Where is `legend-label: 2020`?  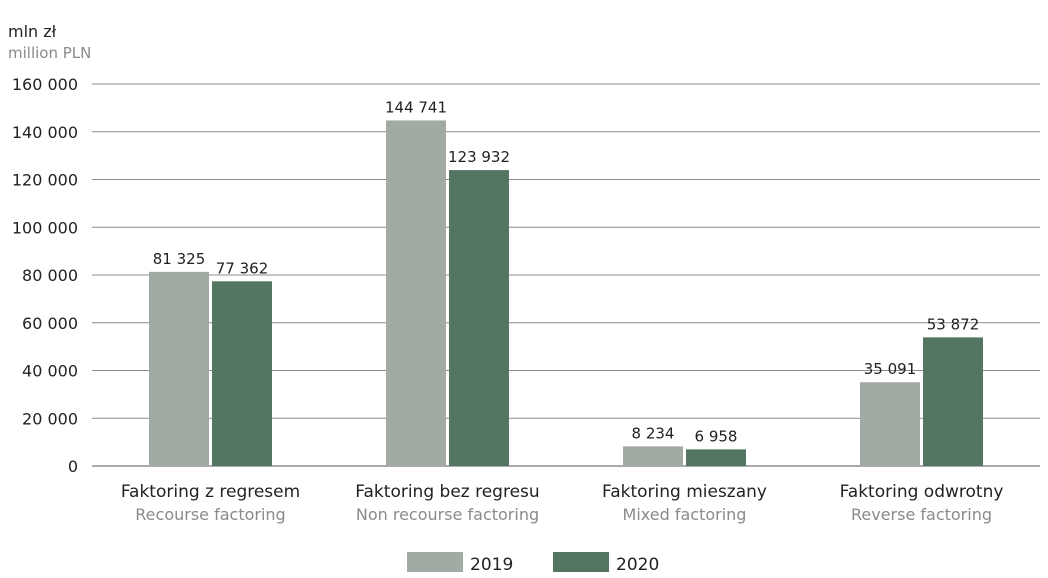 legend-label: 2020 is located at coordinates (637, 564).